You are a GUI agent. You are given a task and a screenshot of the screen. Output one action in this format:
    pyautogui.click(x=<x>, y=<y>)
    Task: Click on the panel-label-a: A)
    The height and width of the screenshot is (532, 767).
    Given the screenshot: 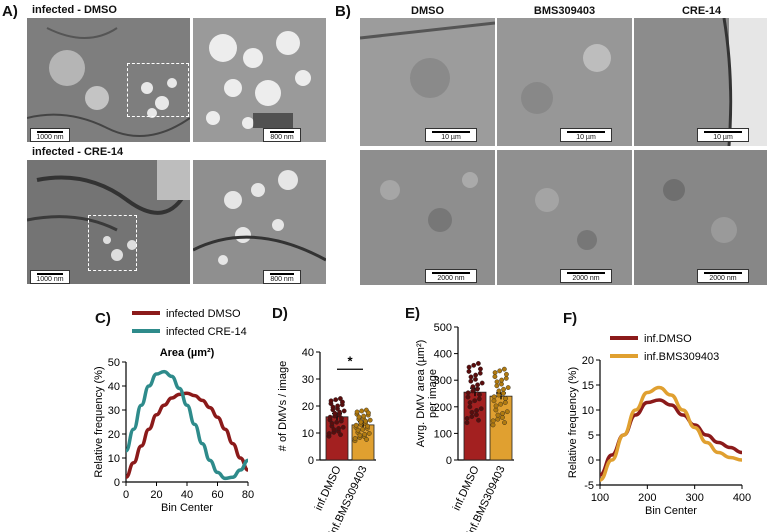 What is the action you would take?
    pyautogui.click(x=10, y=11)
    